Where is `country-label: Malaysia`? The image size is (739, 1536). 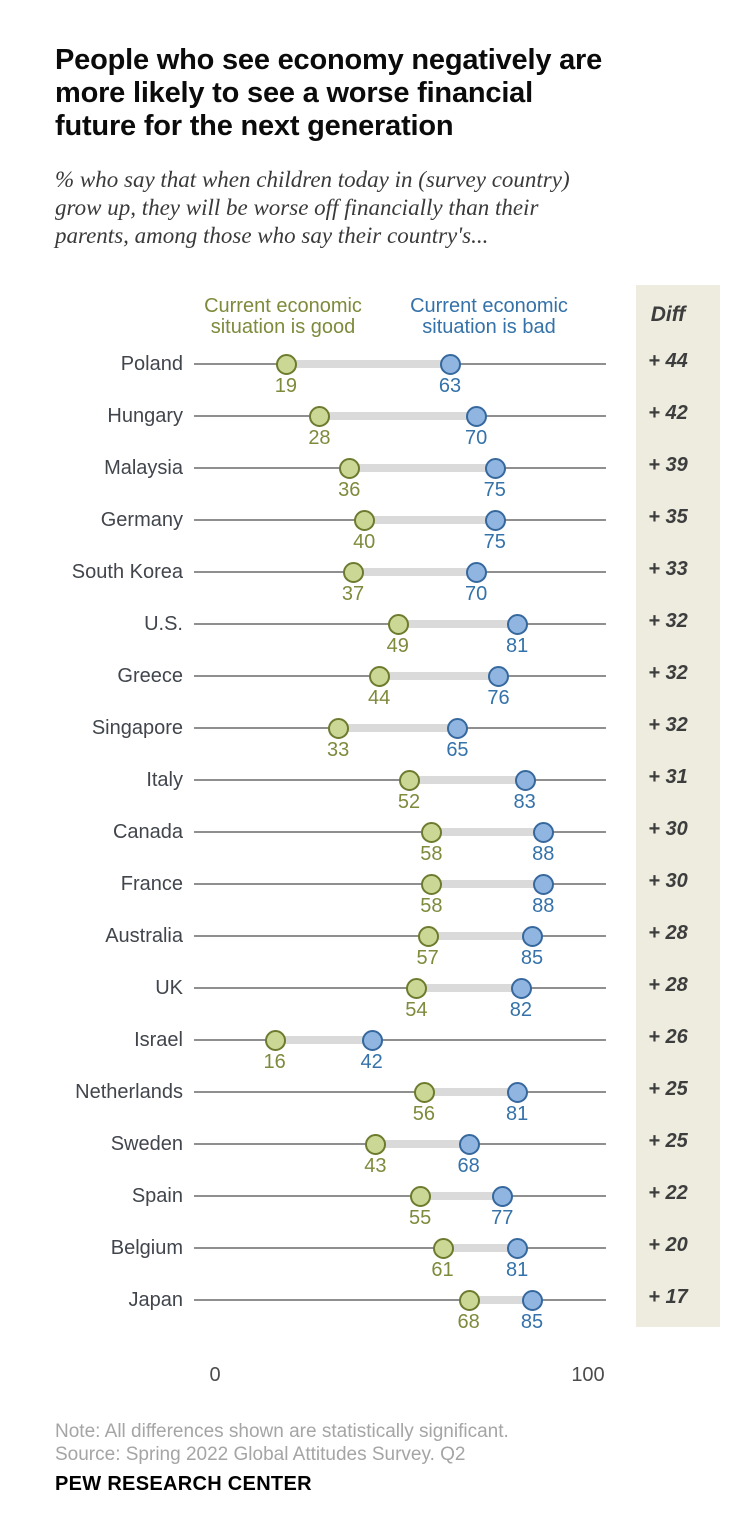
country-label: Malaysia is located at coordinates (143, 468).